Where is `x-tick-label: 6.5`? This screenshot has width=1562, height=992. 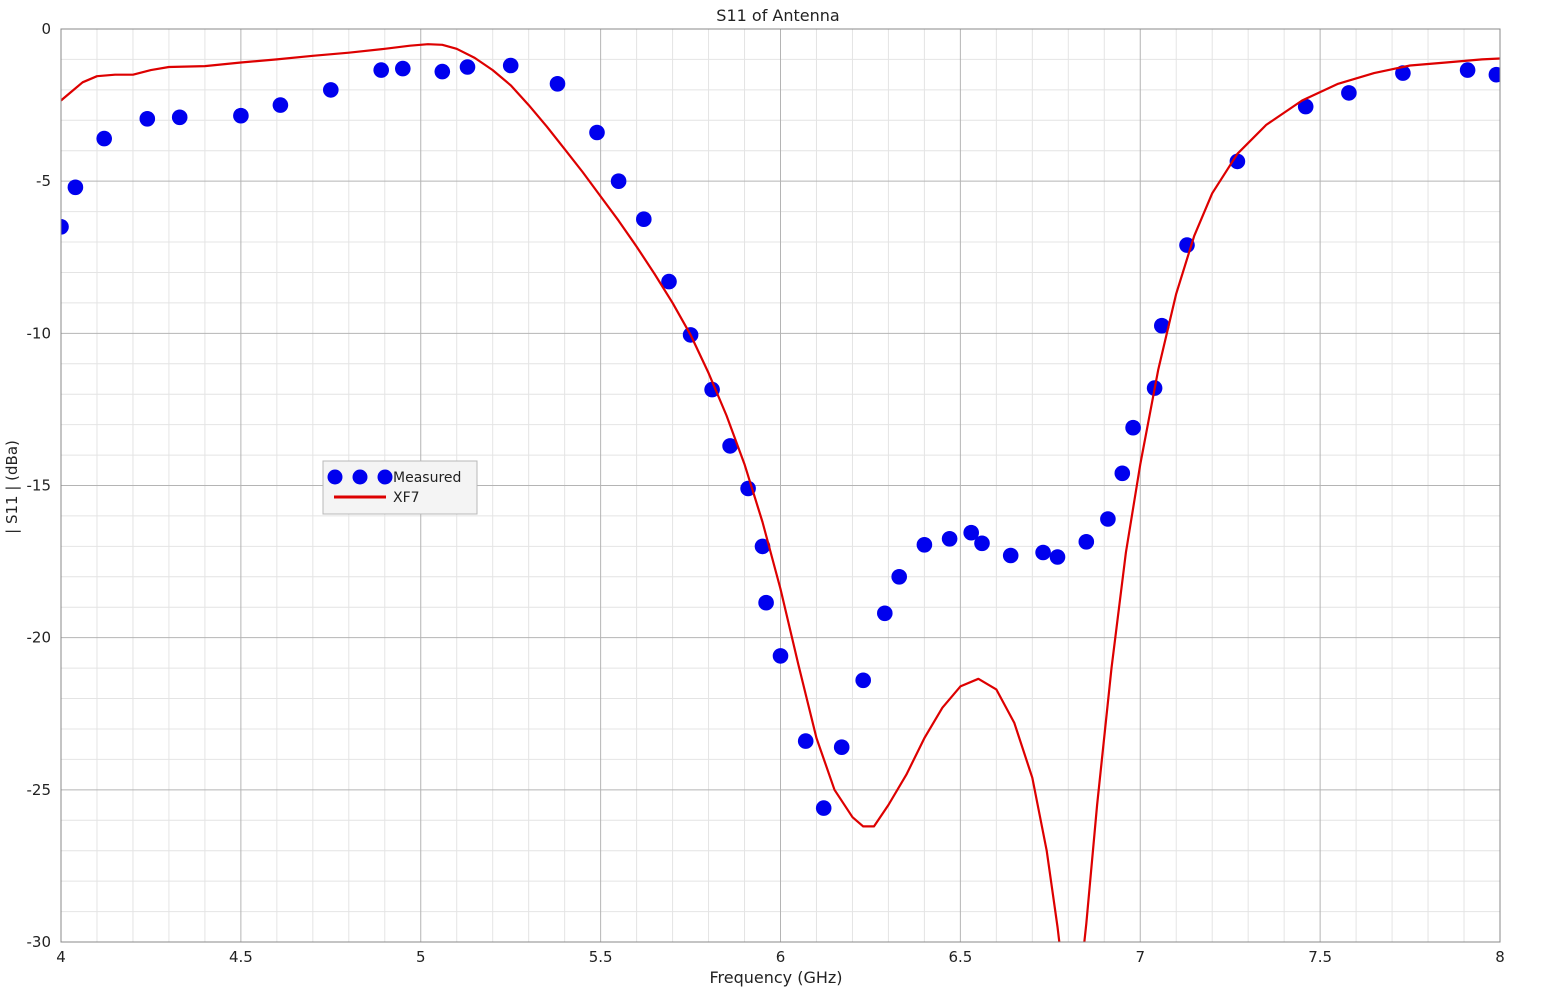 x-tick-label: 6.5 is located at coordinates (960, 957).